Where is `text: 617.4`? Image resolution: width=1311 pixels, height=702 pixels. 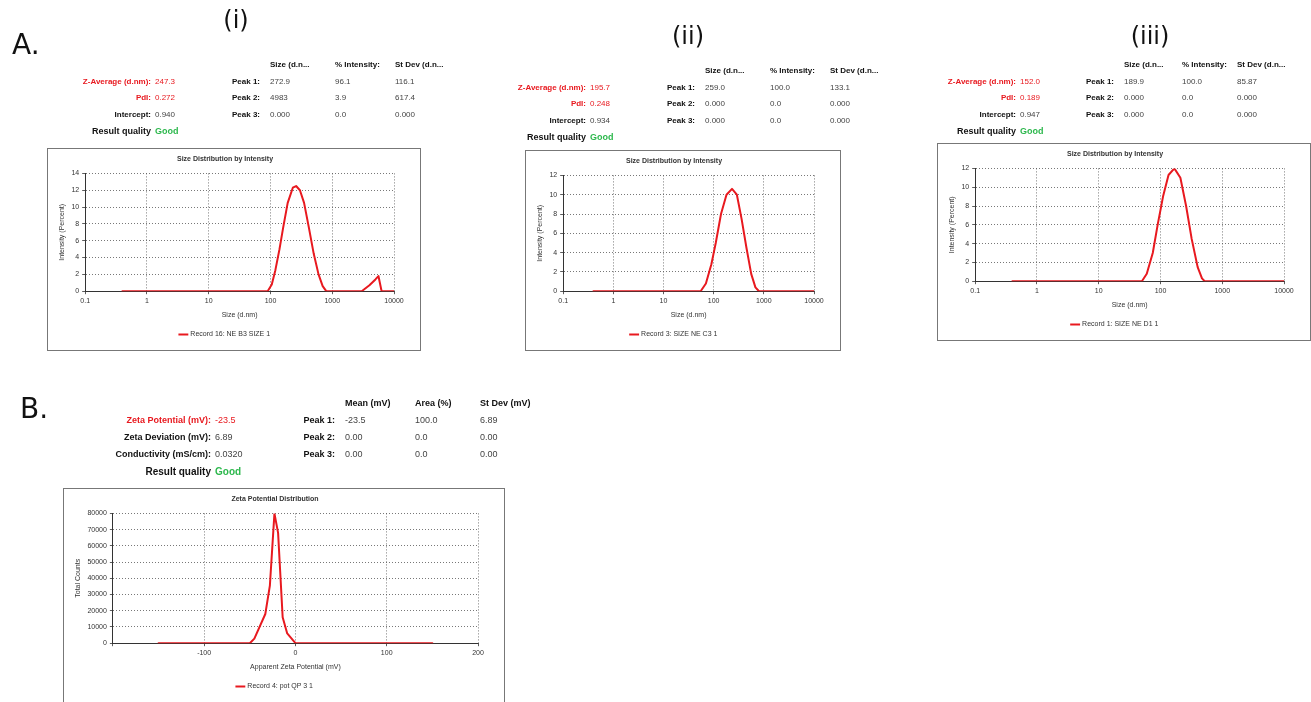 text: 617.4 is located at coordinates (405, 97).